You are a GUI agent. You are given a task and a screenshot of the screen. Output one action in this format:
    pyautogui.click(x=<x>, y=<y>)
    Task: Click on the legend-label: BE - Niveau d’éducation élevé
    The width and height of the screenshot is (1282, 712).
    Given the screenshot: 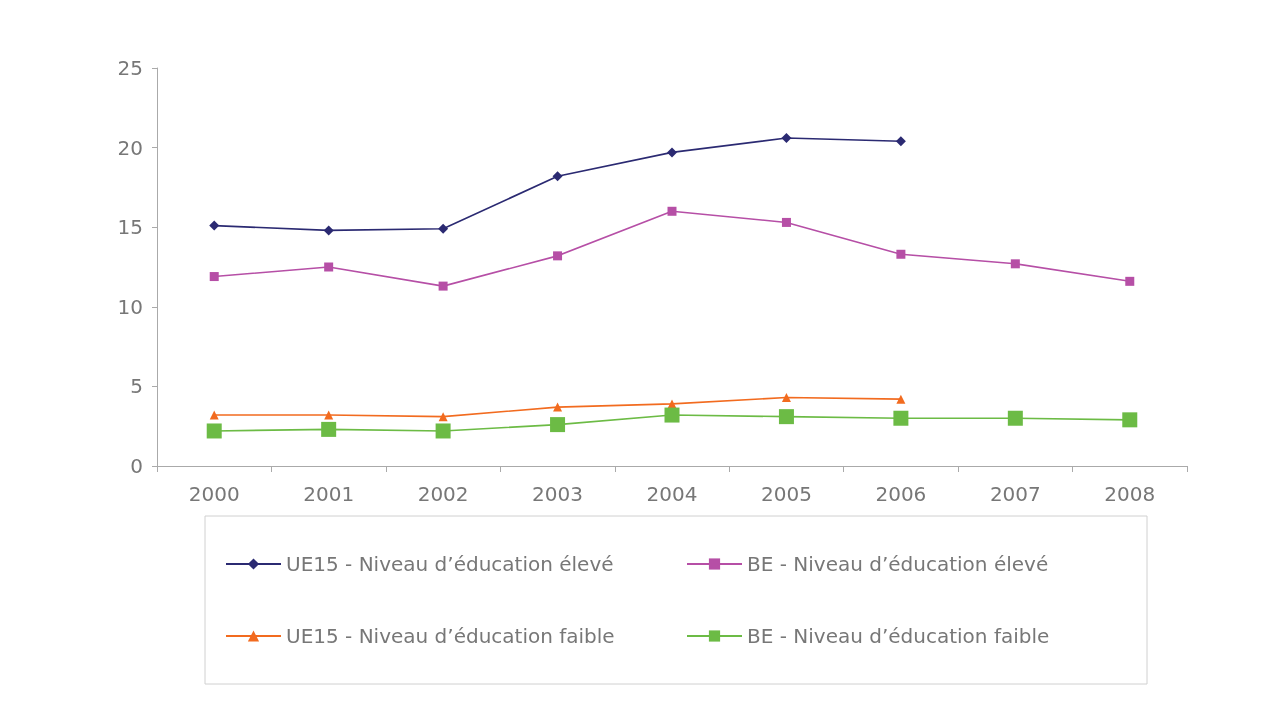 What is the action you would take?
    pyautogui.click(x=898, y=564)
    